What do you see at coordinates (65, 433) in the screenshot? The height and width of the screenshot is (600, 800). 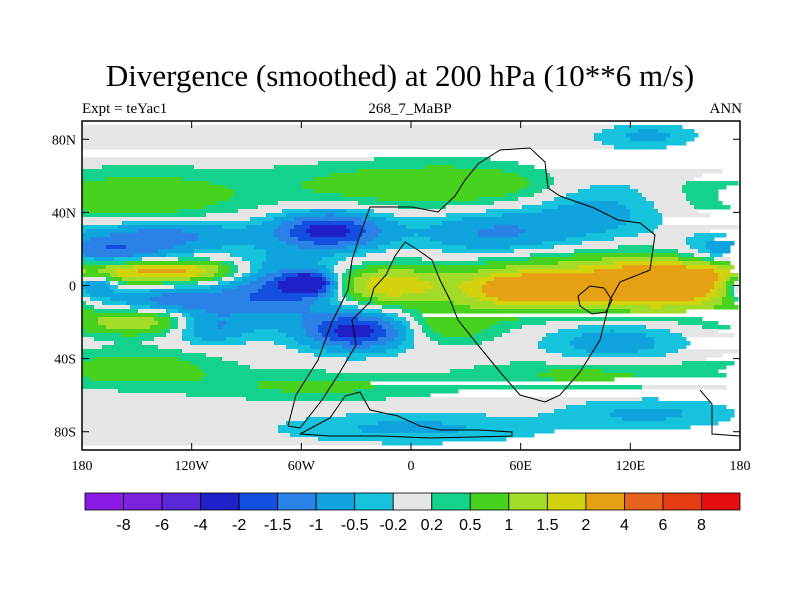 I see `lat-tick-label: 80S` at bounding box center [65, 433].